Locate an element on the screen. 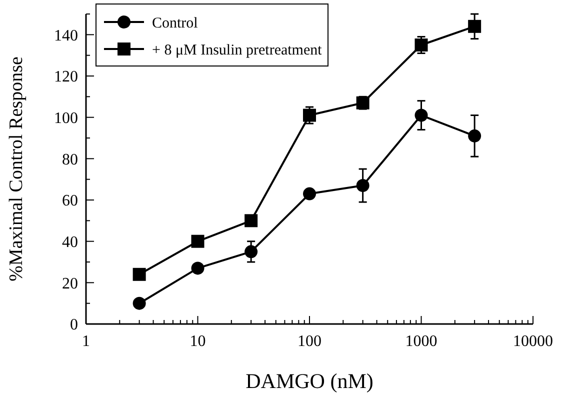 Image resolution: width=561 pixels, height=402 pixels. legend-label: Control is located at coordinates (175, 23).